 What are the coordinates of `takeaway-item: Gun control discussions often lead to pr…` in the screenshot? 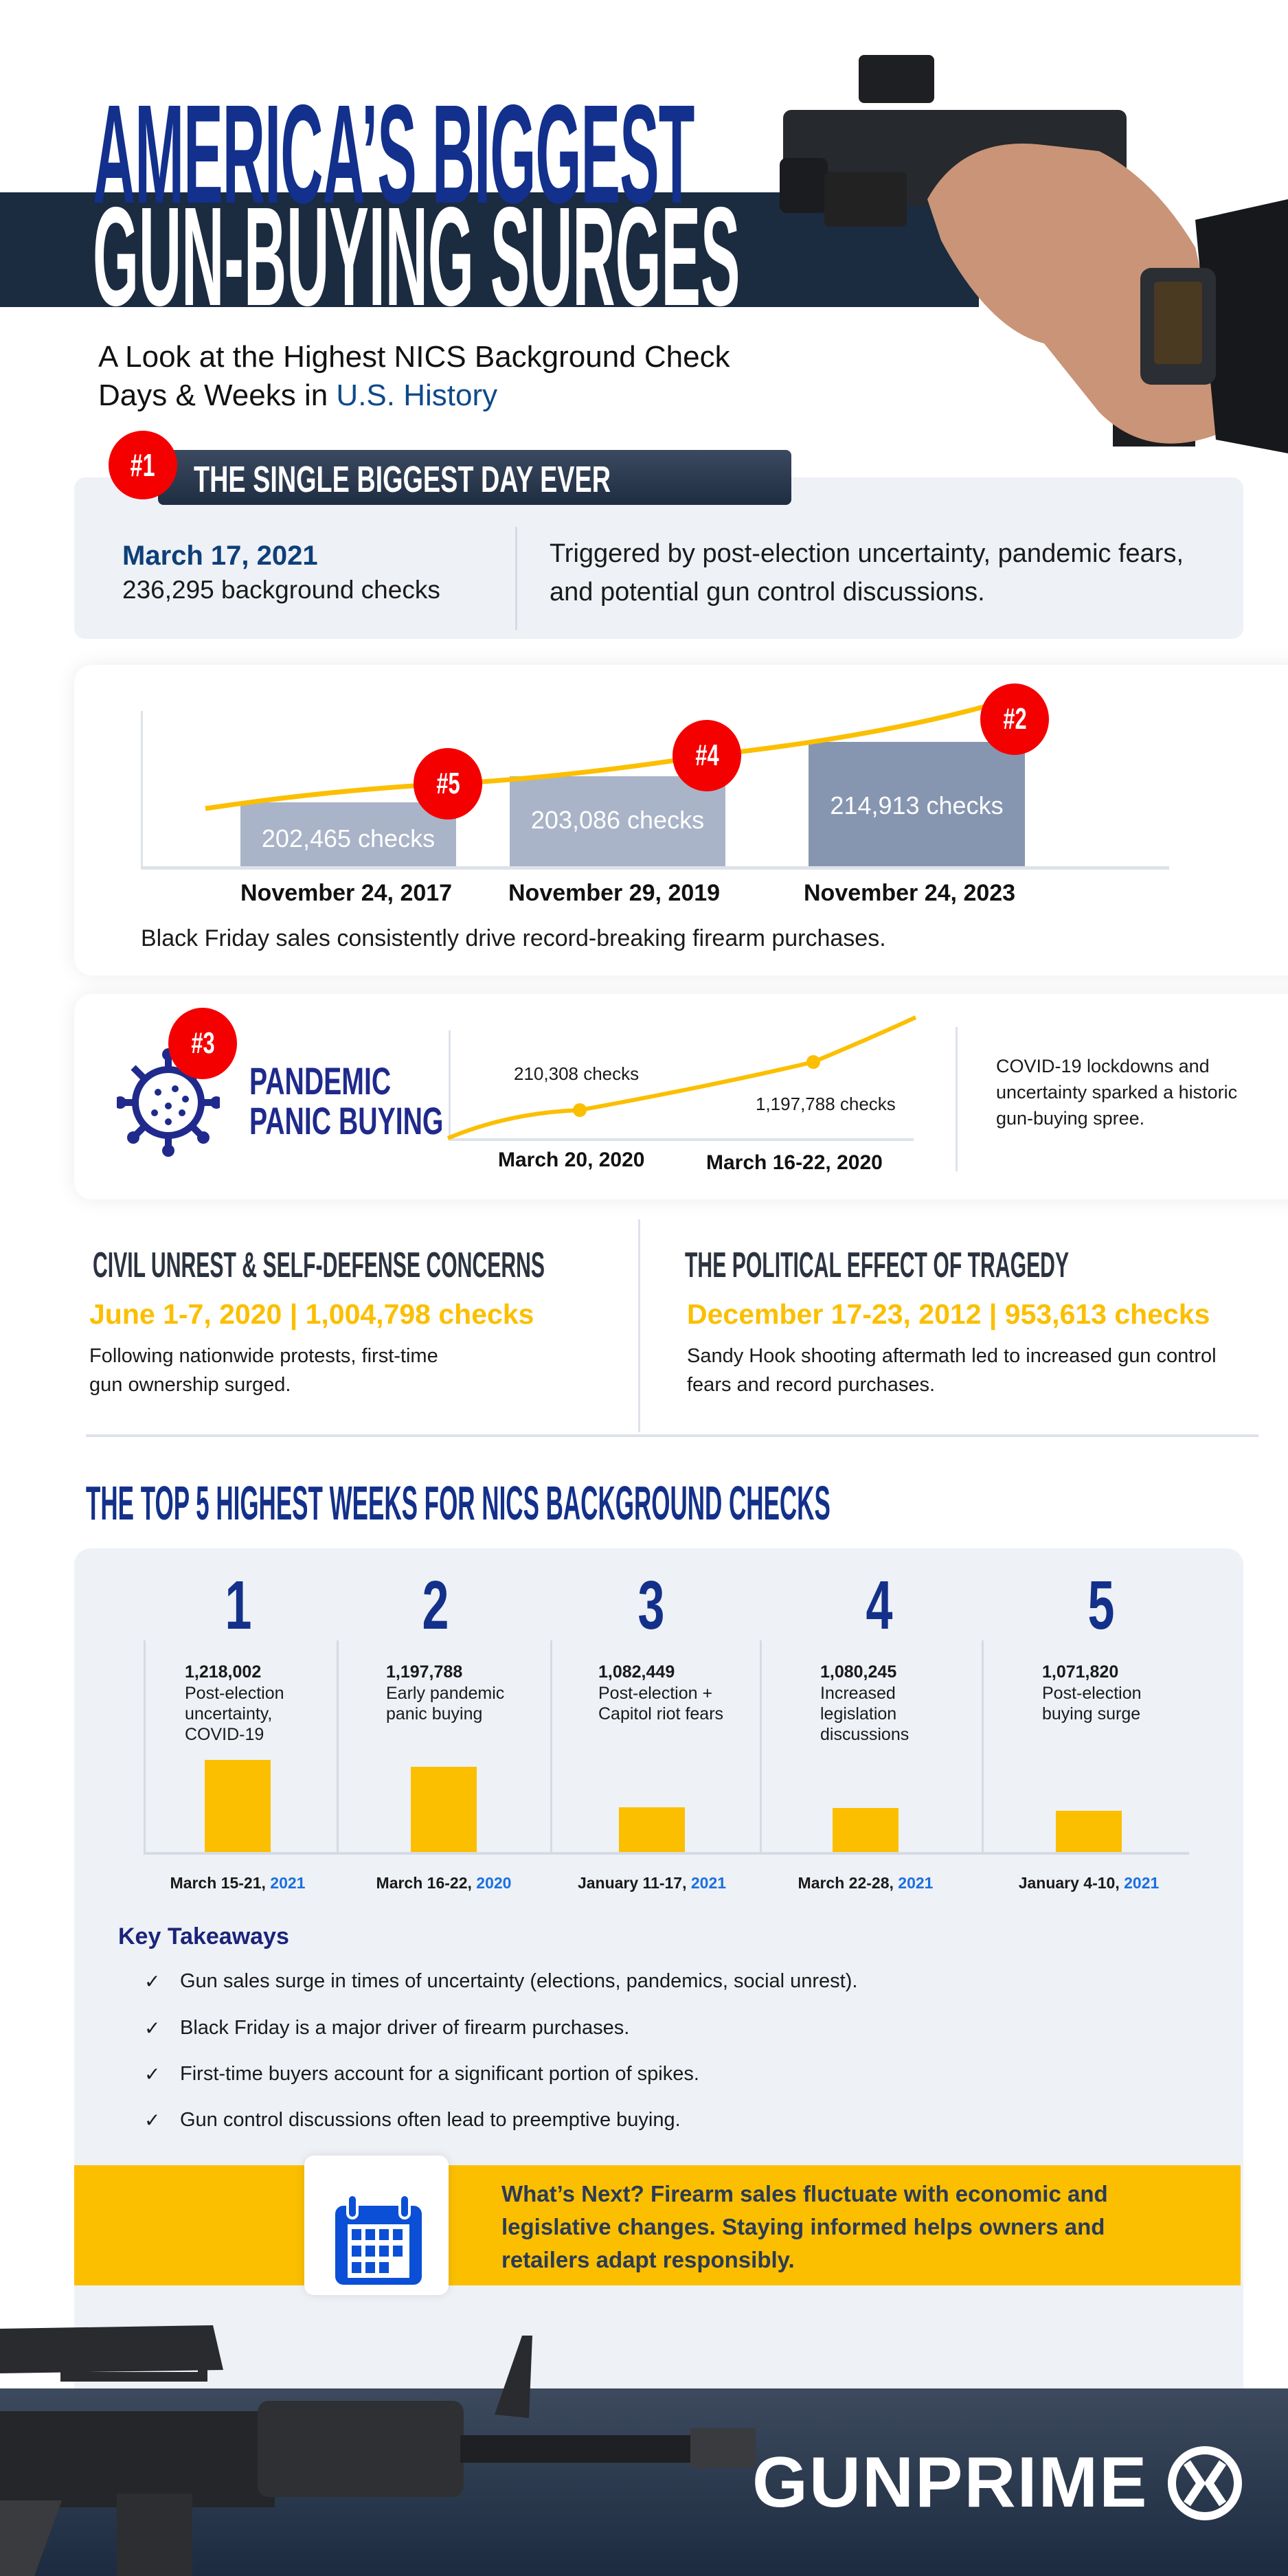 It's located at (430, 2120).